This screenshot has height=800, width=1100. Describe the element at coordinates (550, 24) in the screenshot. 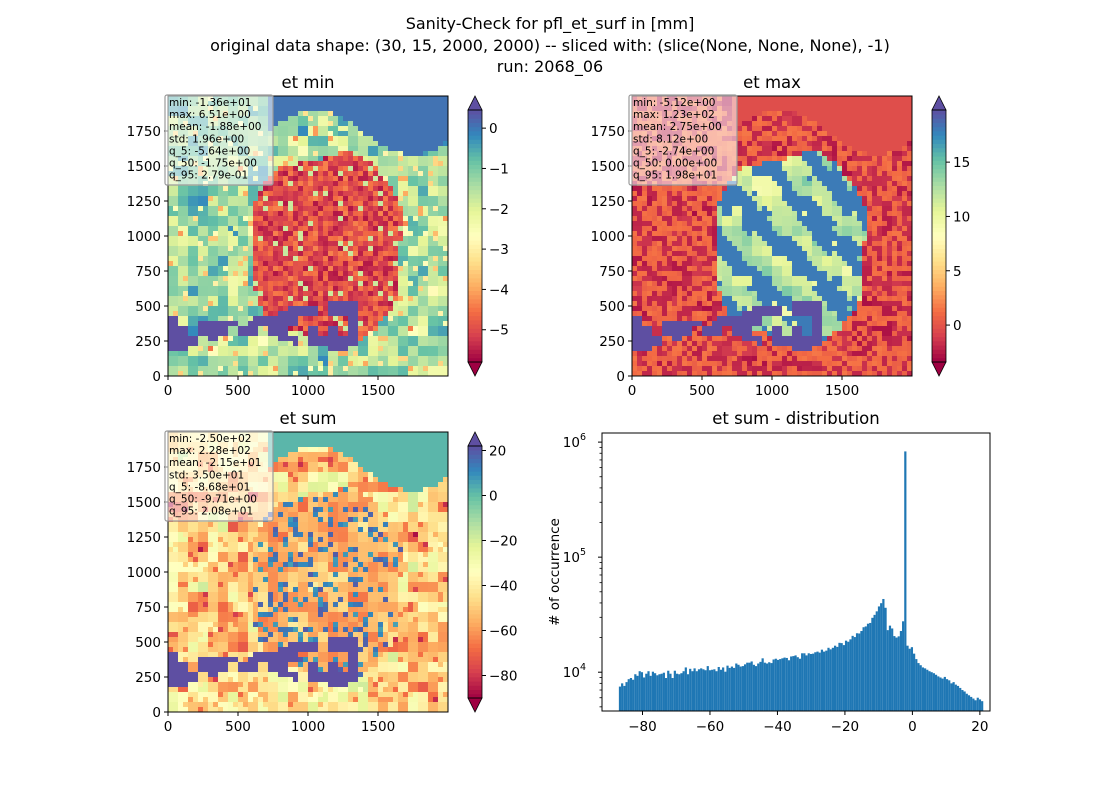

I see `figure-title-line-1: Sanity-Check for pfl_et_surf in [mm]` at that location.